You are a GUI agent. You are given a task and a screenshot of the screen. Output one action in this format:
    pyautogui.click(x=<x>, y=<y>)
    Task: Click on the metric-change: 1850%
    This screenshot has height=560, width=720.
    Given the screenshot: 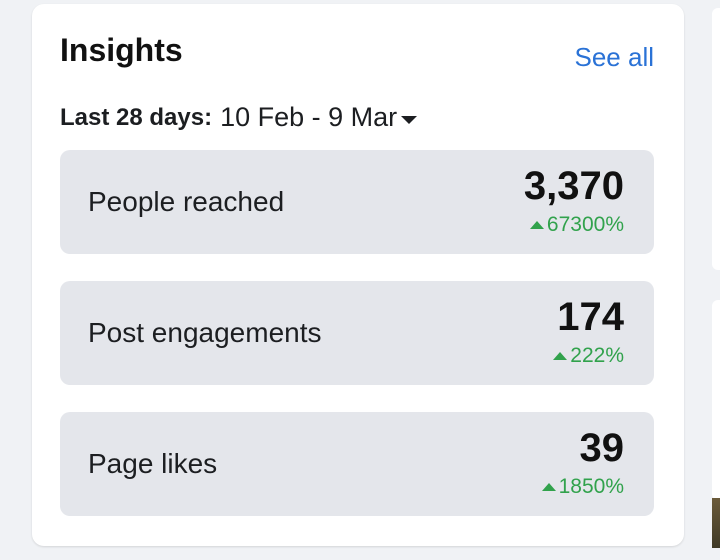 What is the action you would take?
    pyautogui.click(x=582, y=486)
    